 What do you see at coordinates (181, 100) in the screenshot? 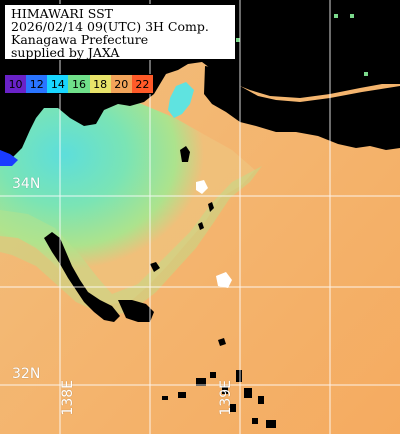
I see `tokyo-bay-water` at bounding box center [181, 100].